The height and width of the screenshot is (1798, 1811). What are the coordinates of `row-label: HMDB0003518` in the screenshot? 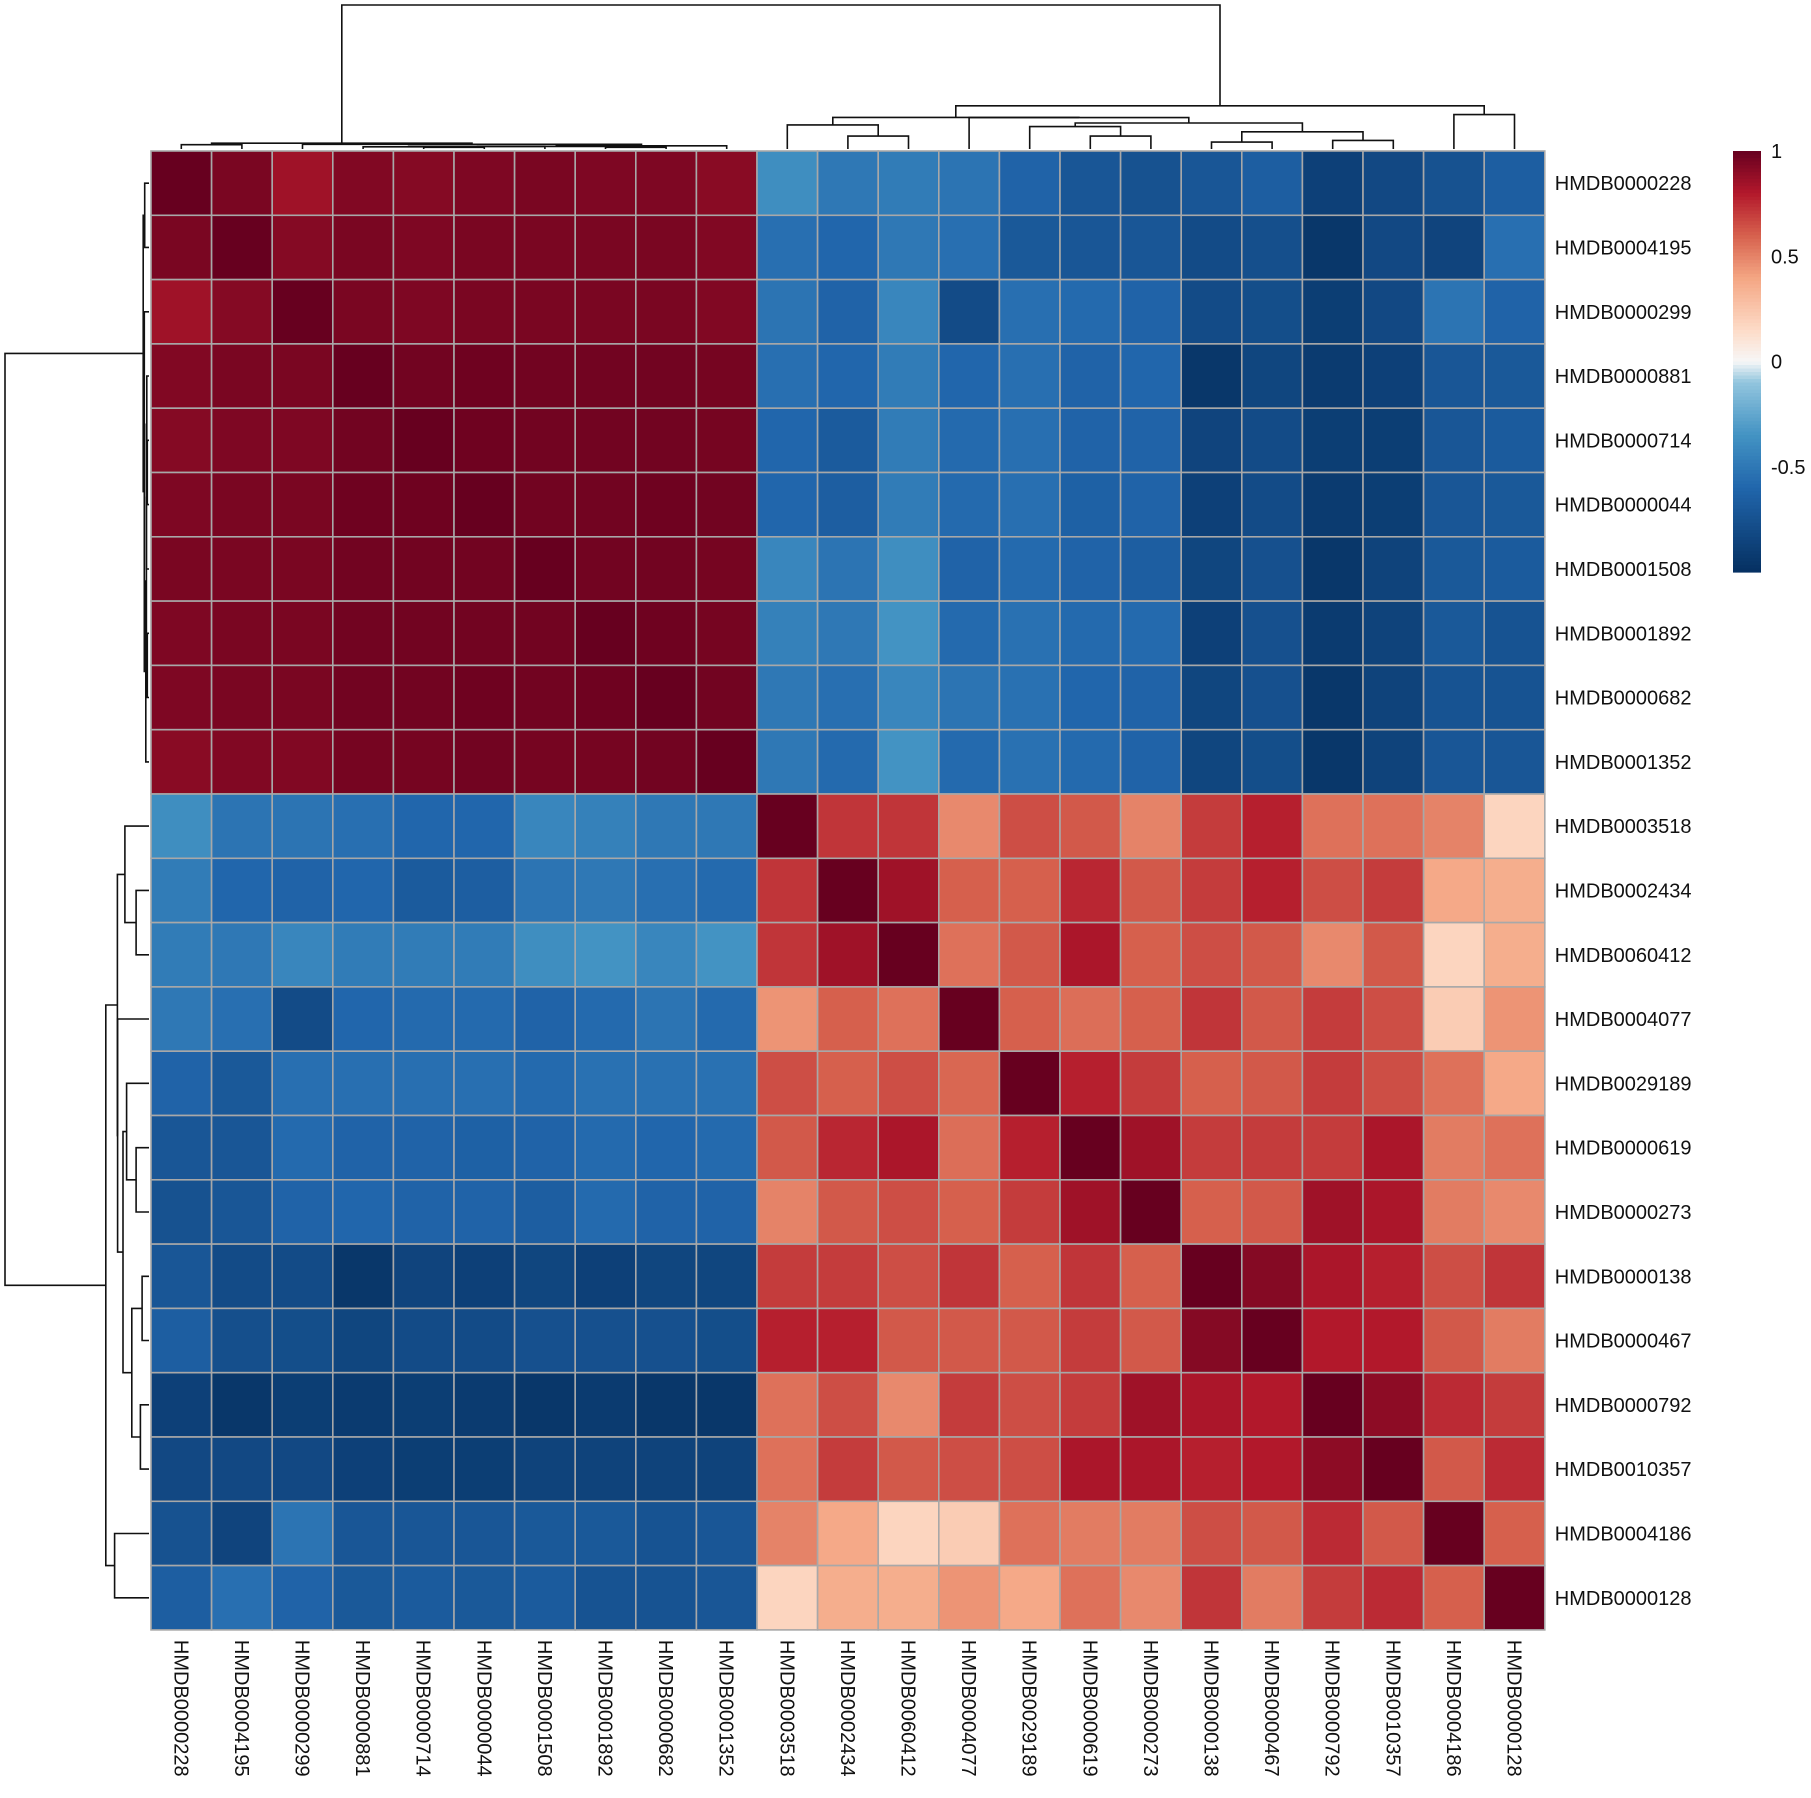 It's located at (1623, 827).